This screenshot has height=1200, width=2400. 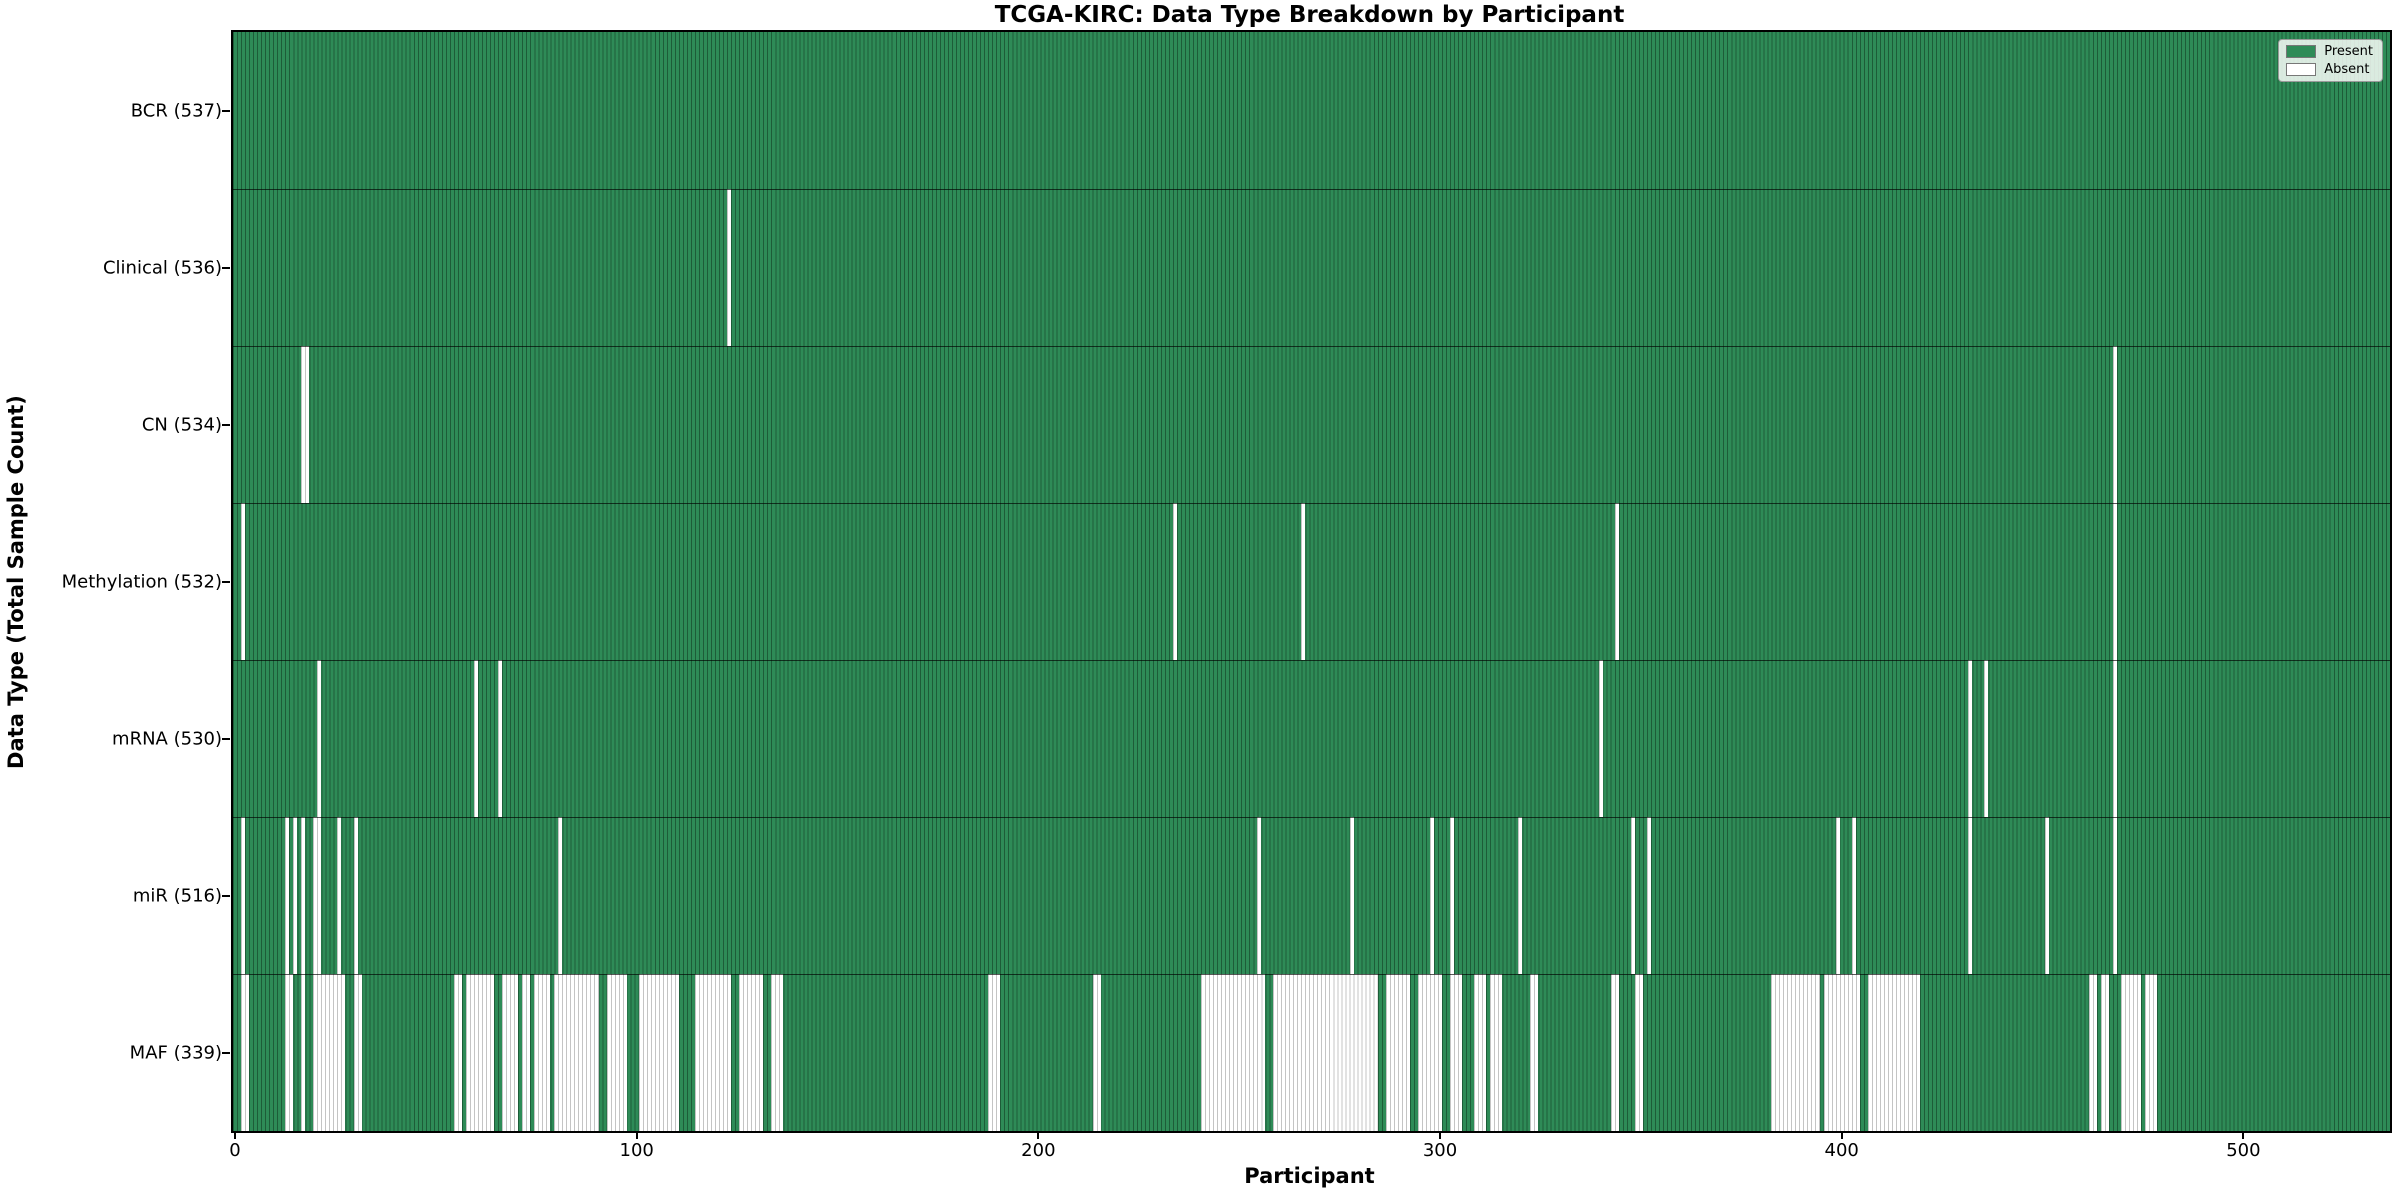 What do you see at coordinates (1311, 424) in the screenshot?
I see `row-cn` at bounding box center [1311, 424].